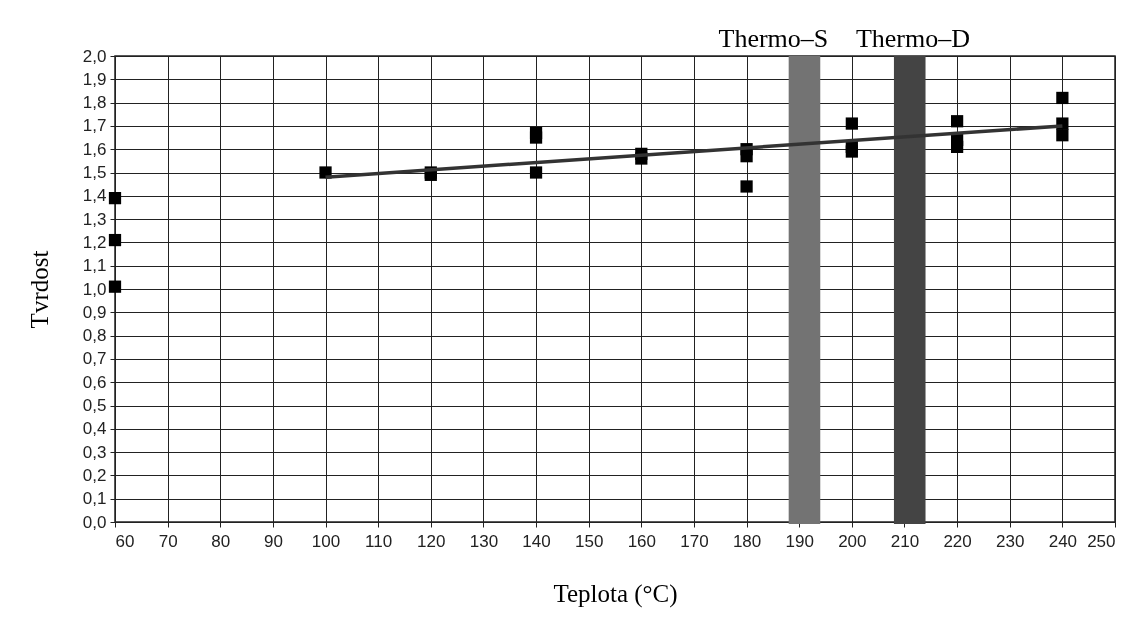  What do you see at coordinates (221, 541) in the screenshot?
I see `x-tick-label: 80` at bounding box center [221, 541].